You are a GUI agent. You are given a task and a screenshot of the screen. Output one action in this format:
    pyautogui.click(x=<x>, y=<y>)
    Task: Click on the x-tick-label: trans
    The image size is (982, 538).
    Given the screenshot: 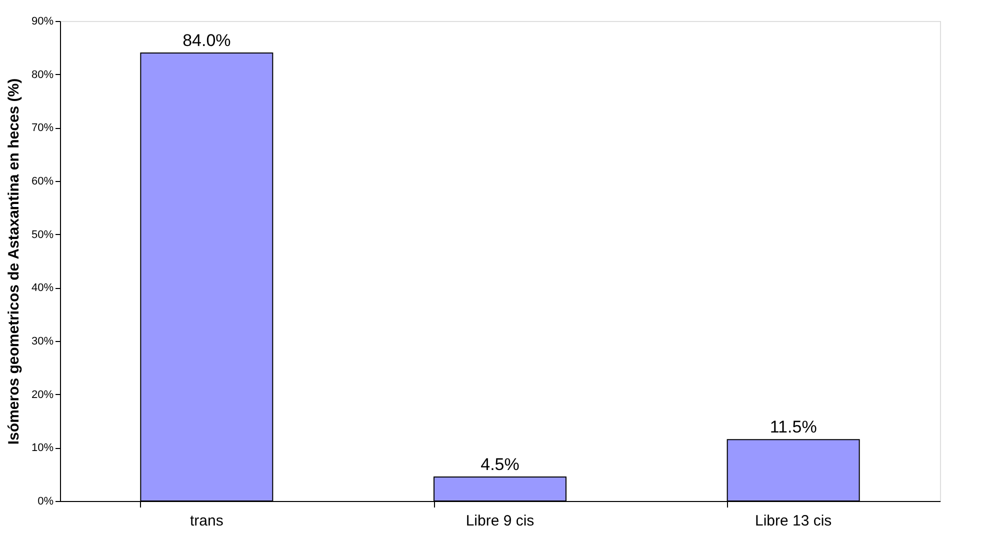 What is the action you would take?
    pyautogui.click(x=207, y=521)
    